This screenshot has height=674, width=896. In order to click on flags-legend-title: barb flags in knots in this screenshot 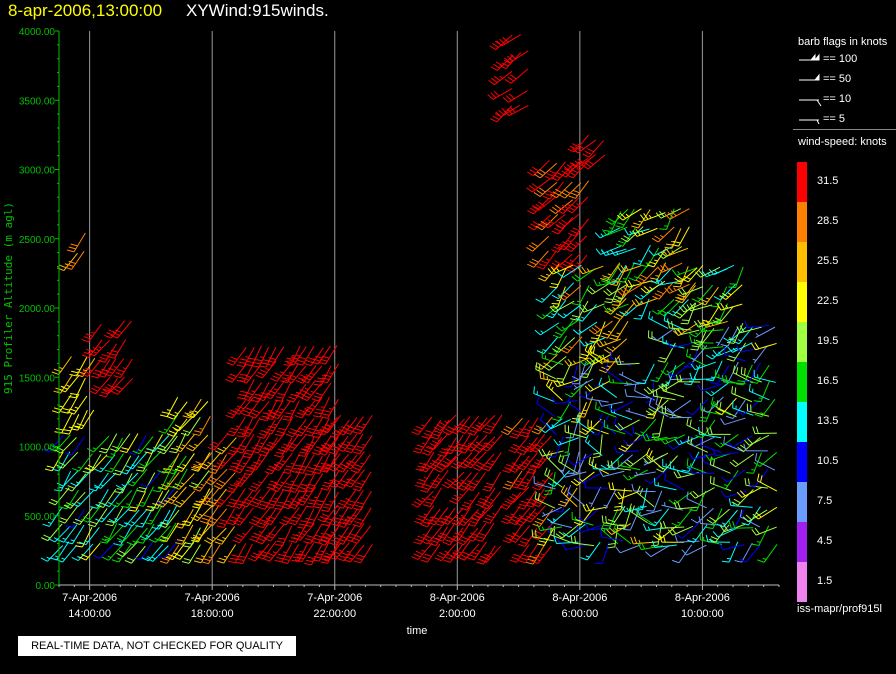, I will do `click(843, 42)`.